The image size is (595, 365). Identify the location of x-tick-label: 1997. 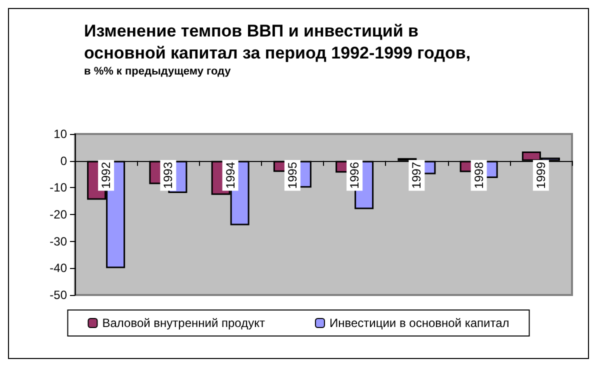
(417, 175).